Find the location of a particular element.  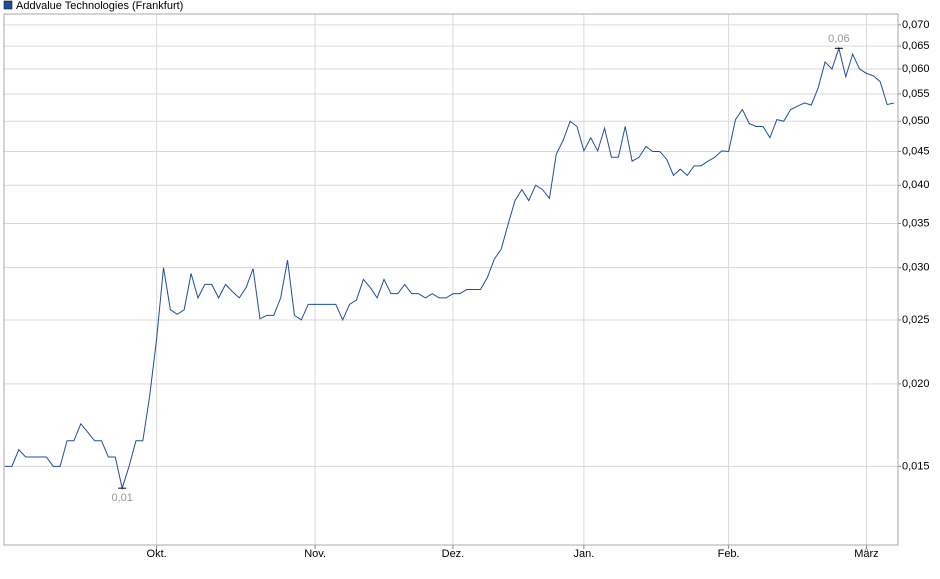

x-tick-label: März is located at coordinates (866, 554).